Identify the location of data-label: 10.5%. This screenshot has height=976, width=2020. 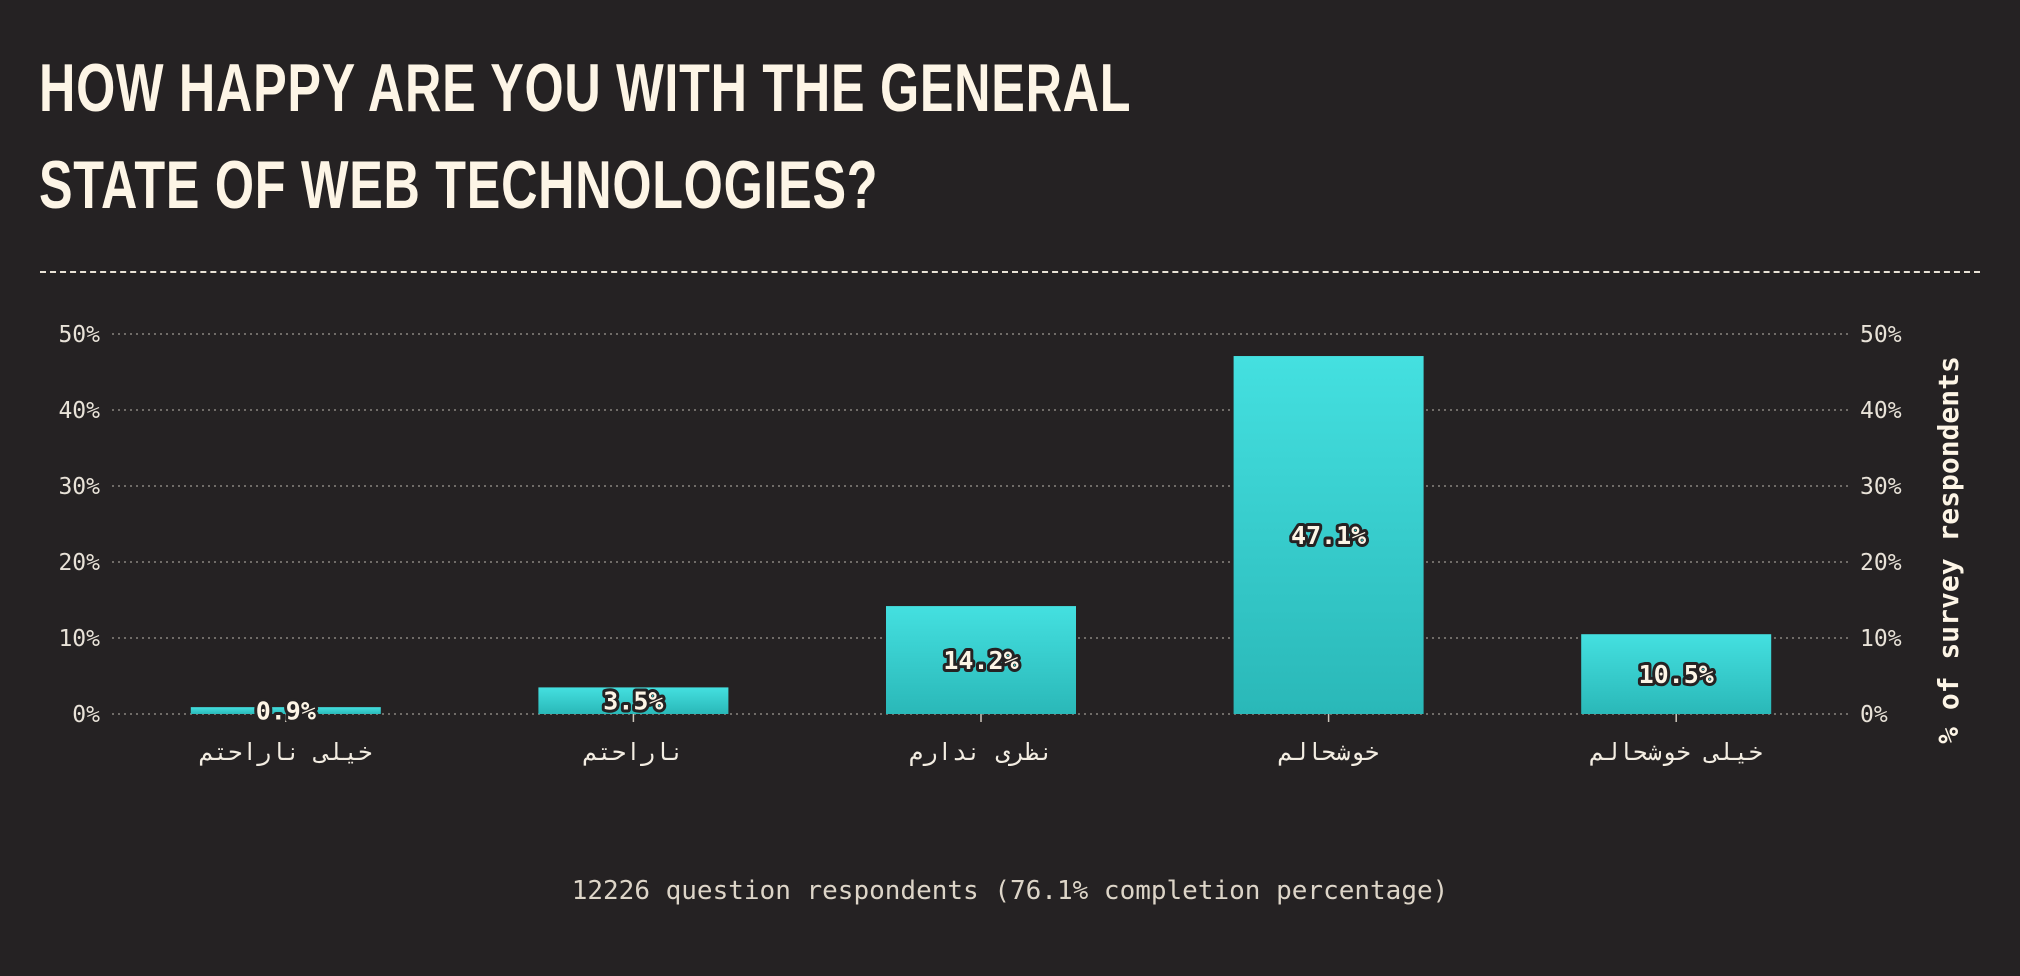
(1676, 674).